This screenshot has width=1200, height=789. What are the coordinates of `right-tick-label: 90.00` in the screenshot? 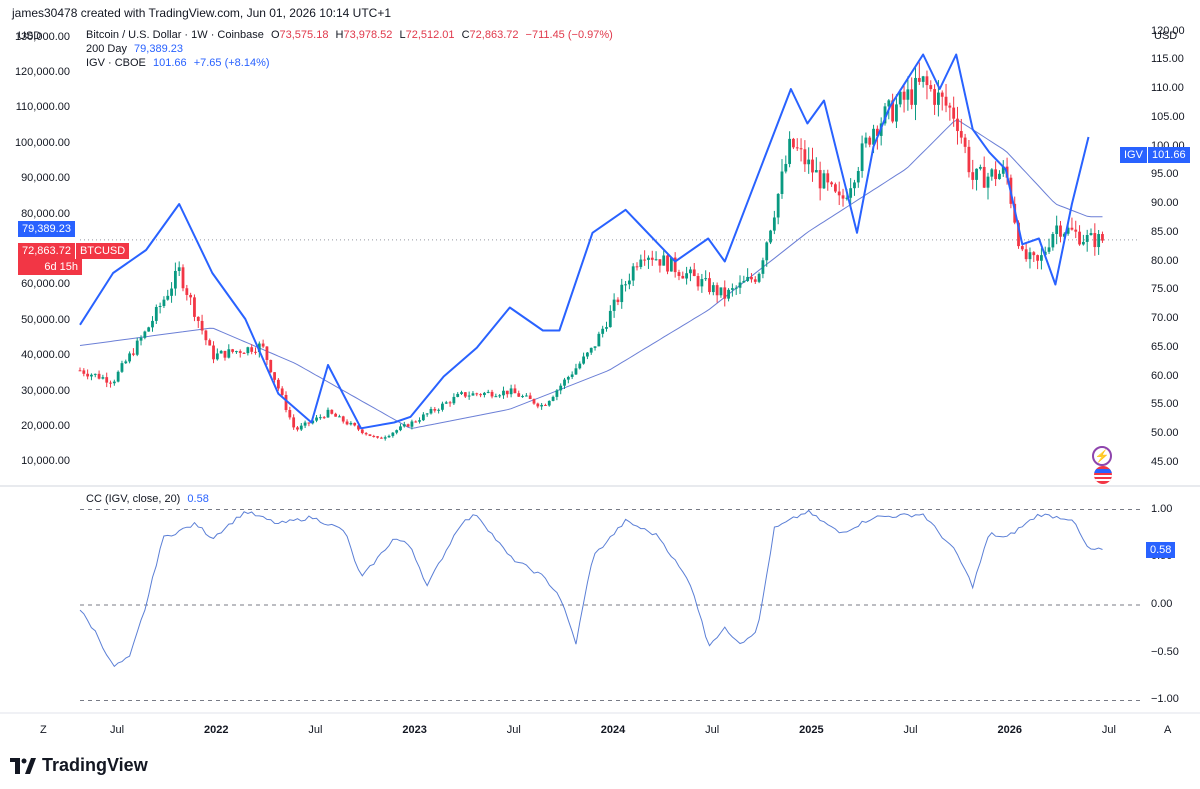 It's located at (1165, 203).